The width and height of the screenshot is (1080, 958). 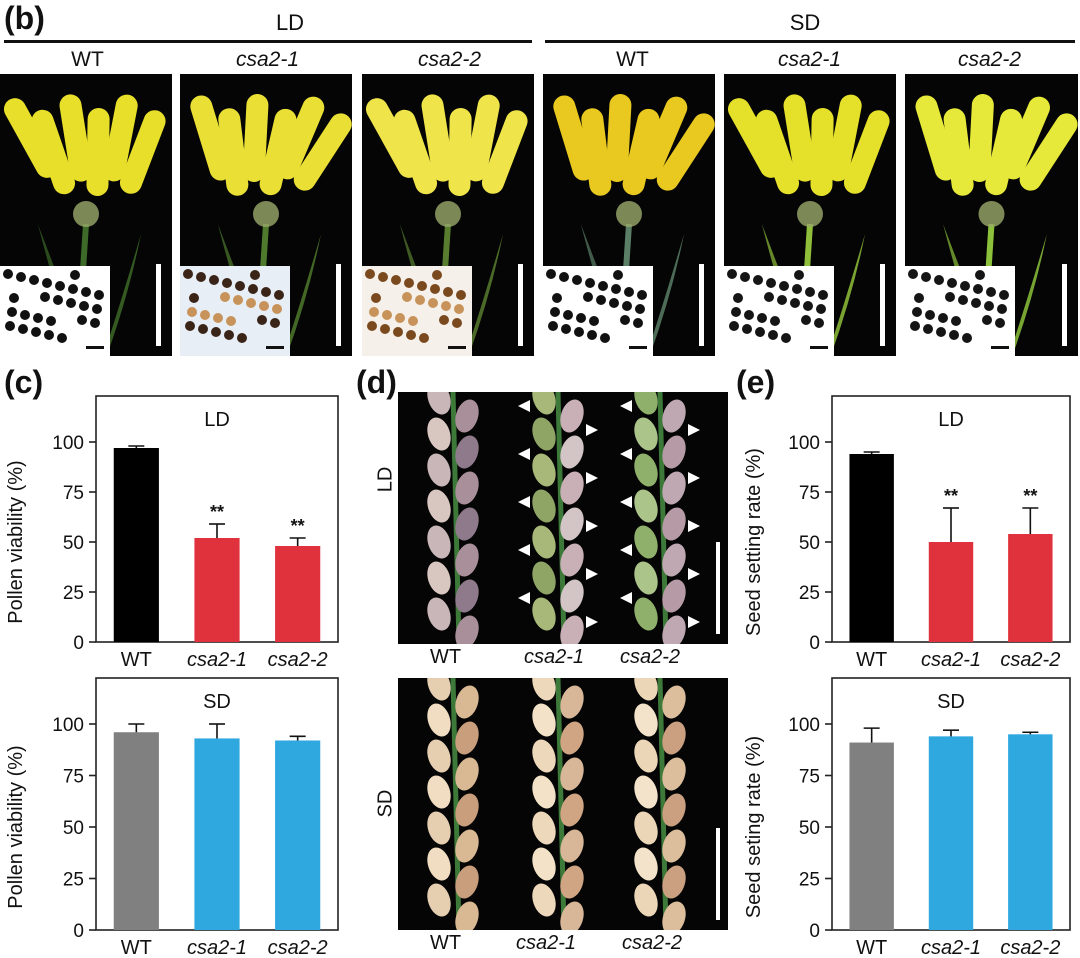 I want to click on flower-photo, so click(x=991, y=215).